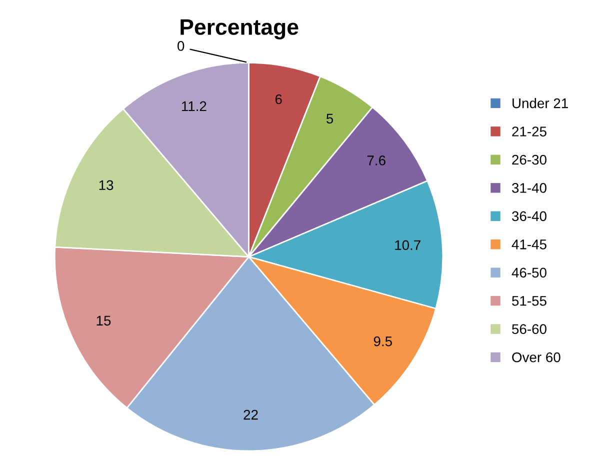 Image resolution: width=613 pixels, height=463 pixels. Describe the element at coordinates (529, 245) in the screenshot. I see `legend-label: 41-45` at that location.